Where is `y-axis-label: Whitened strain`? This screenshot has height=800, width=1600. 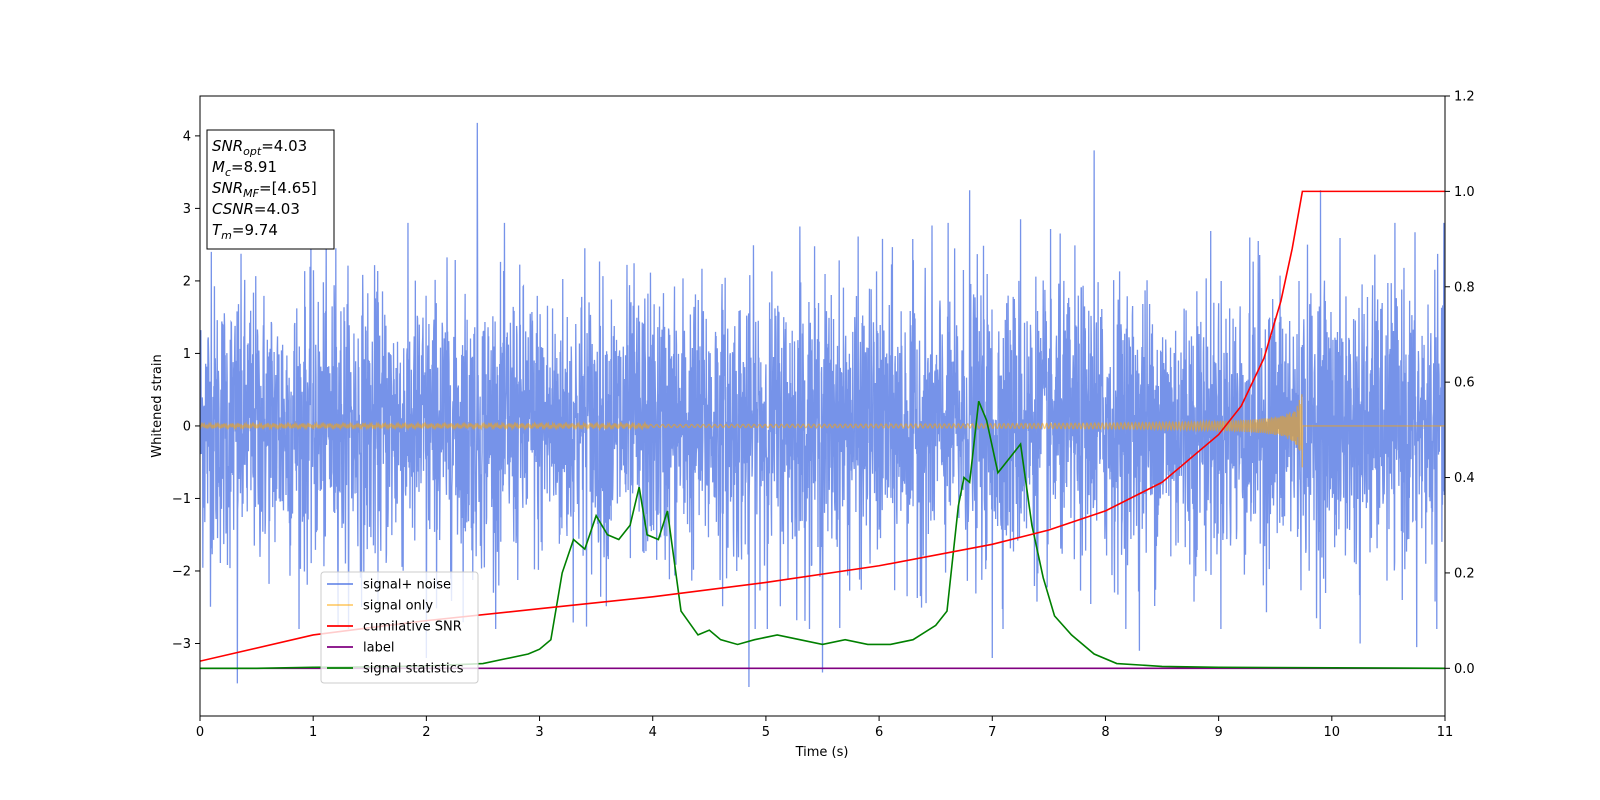 y-axis-label: Whitened strain is located at coordinates (157, 405).